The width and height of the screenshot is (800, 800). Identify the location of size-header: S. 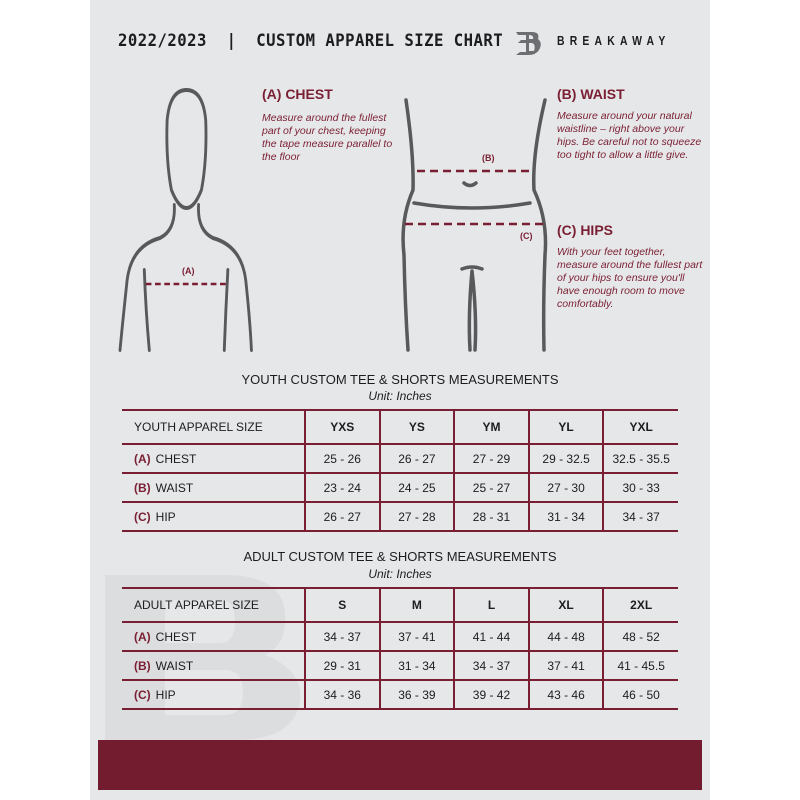
(342, 605).